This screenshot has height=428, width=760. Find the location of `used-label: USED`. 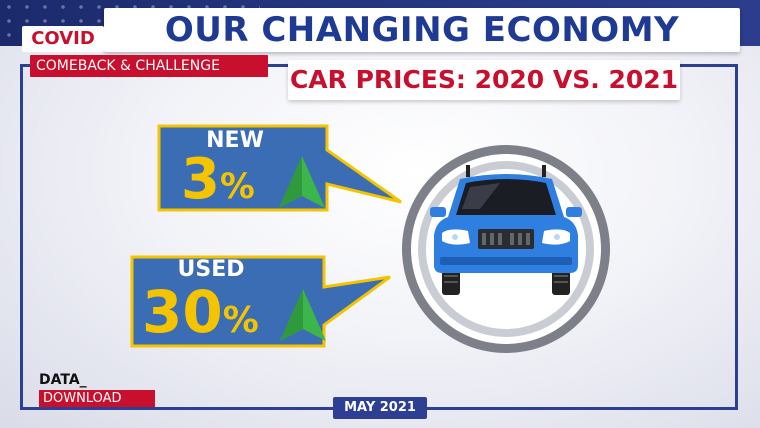

used-label: USED is located at coordinates (211, 269).